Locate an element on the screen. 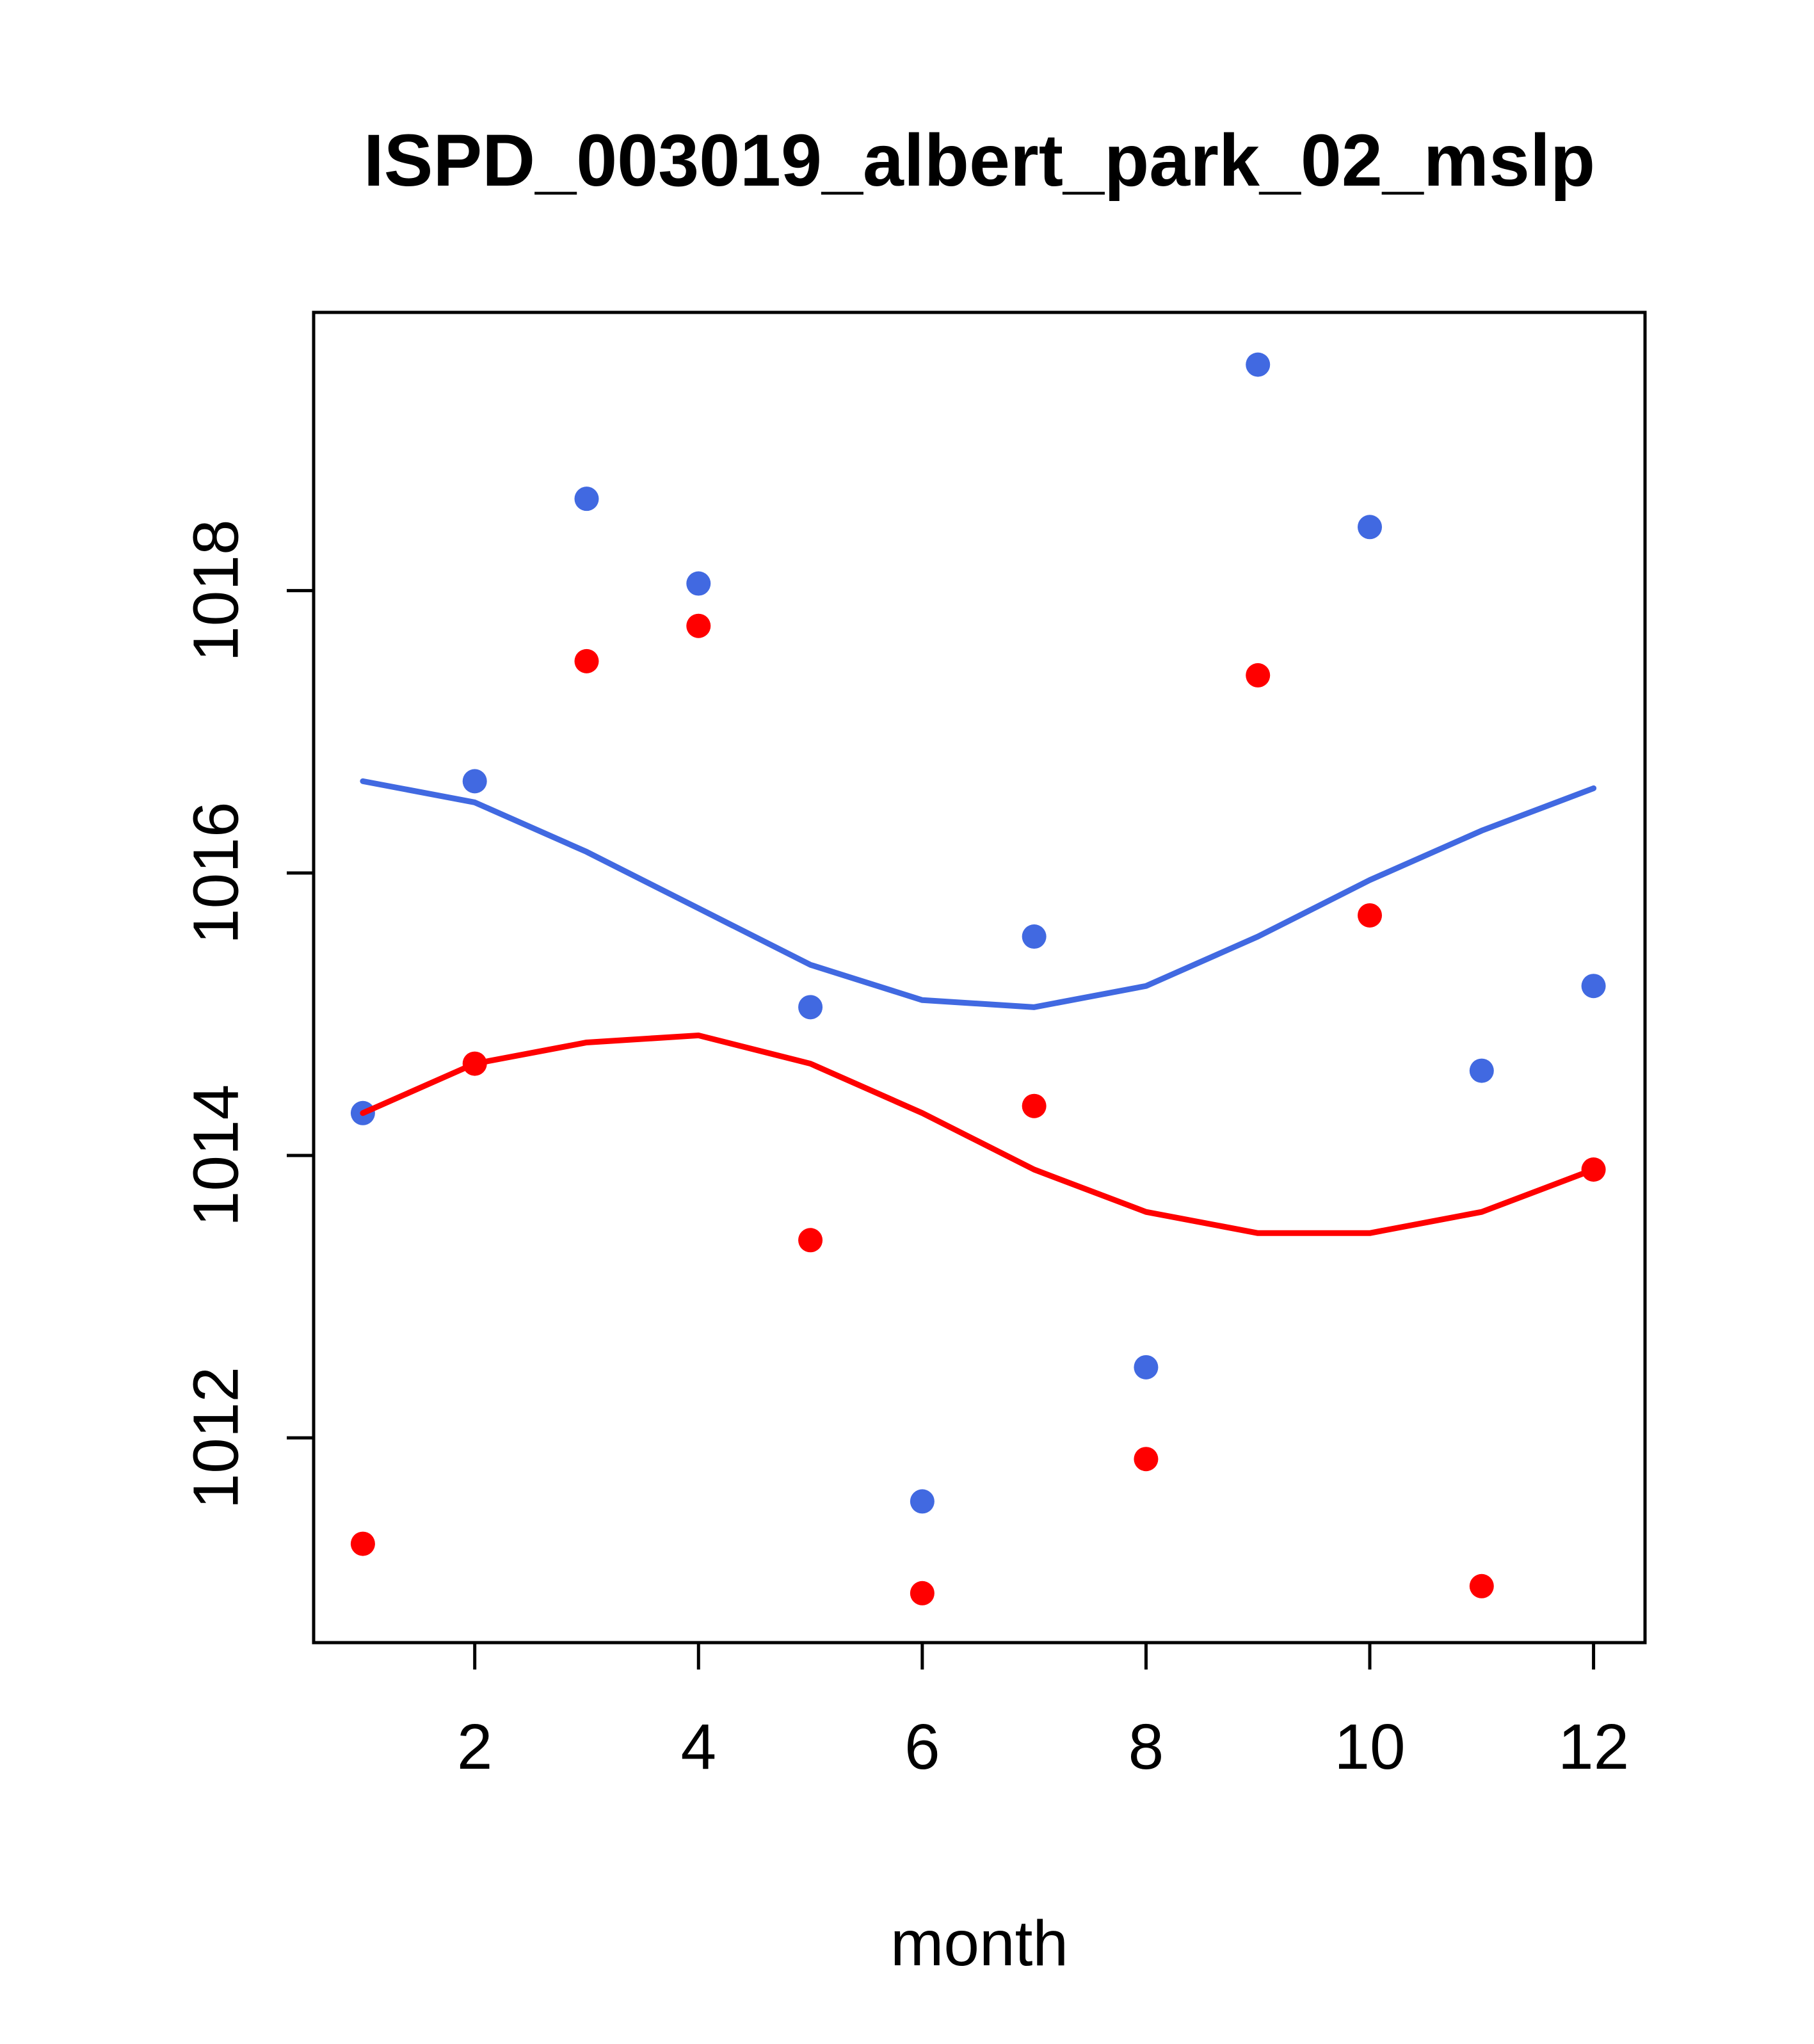 The width and height of the screenshot is (1814, 2044). y-tick-label: 1018 is located at coordinates (216, 590).